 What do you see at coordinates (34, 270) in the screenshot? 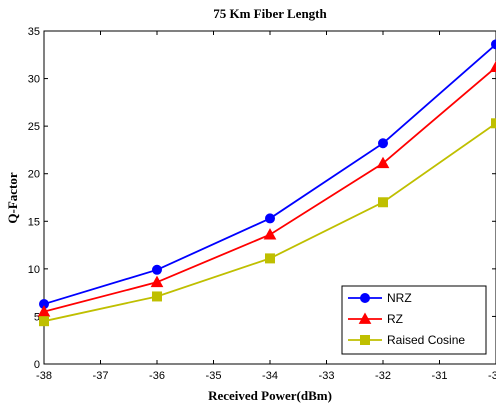
I see `y-tick-label: 10` at bounding box center [34, 270].